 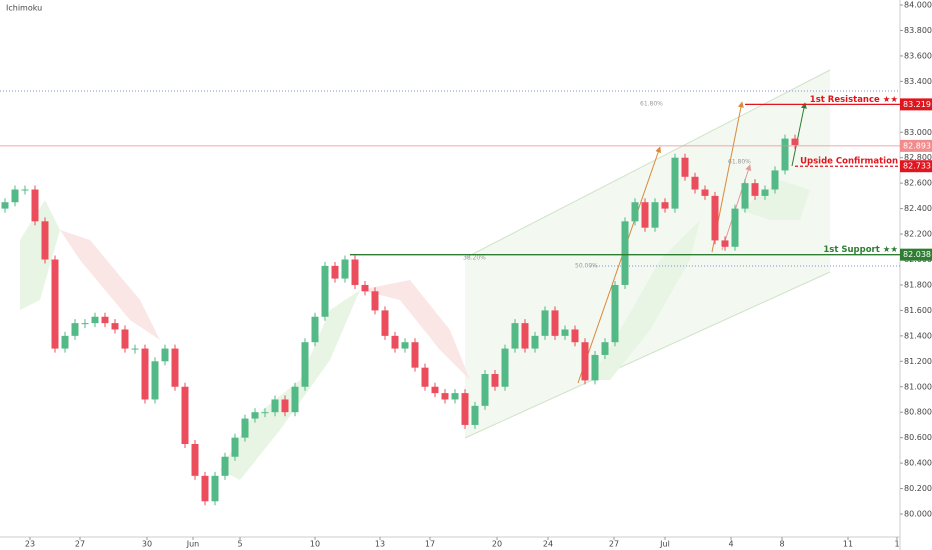 What do you see at coordinates (918, 284) in the screenshot?
I see `y-tick-label: 81.800` at bounding box center [918, 284].